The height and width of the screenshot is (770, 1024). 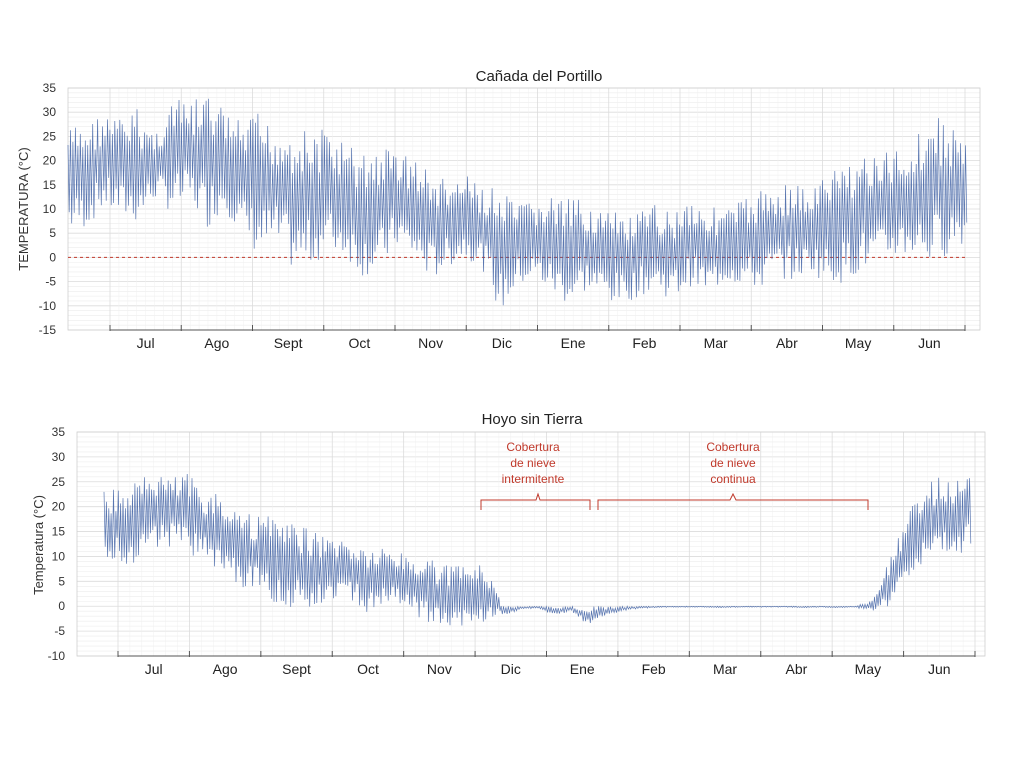 I want to click on top-y-axis-title: TEMPERATURA (°C), so click(x=23, y=208).